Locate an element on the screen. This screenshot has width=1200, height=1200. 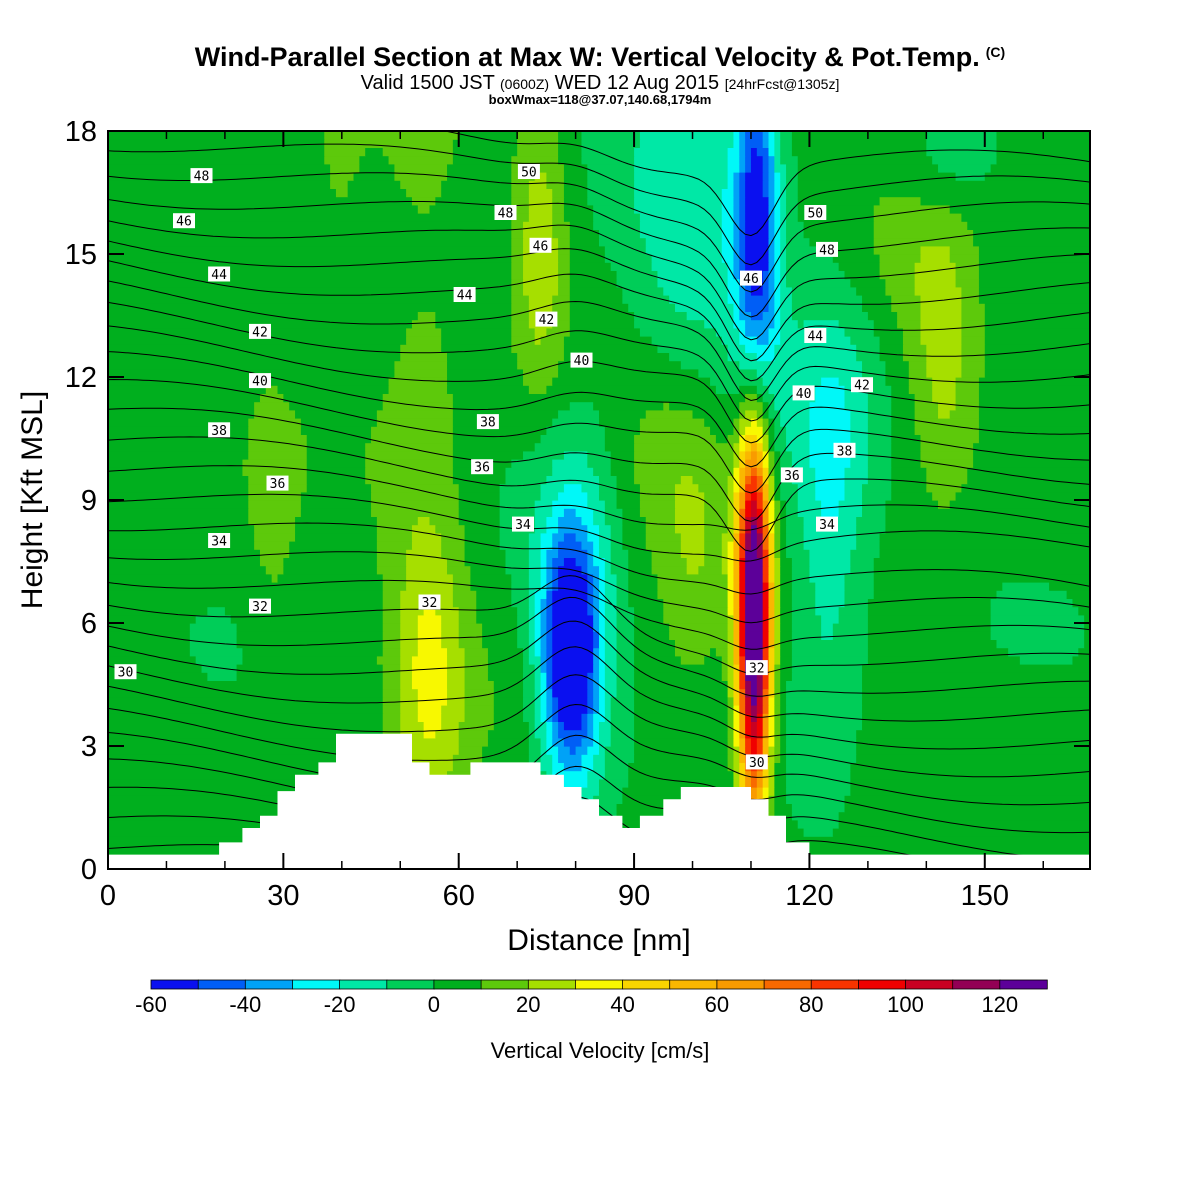
colorbar-swatch is located at coordinates (316, 984).